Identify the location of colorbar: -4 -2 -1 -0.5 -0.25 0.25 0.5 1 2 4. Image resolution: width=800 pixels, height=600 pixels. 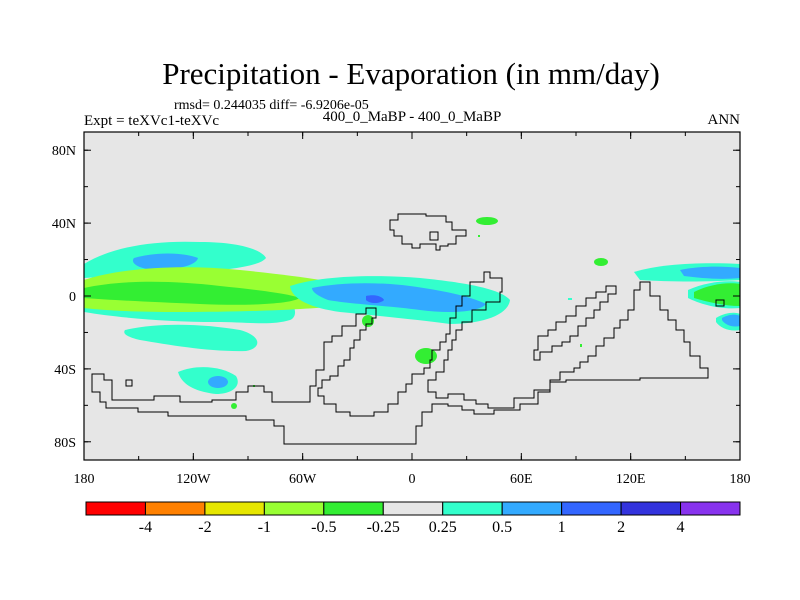
(413, 518).